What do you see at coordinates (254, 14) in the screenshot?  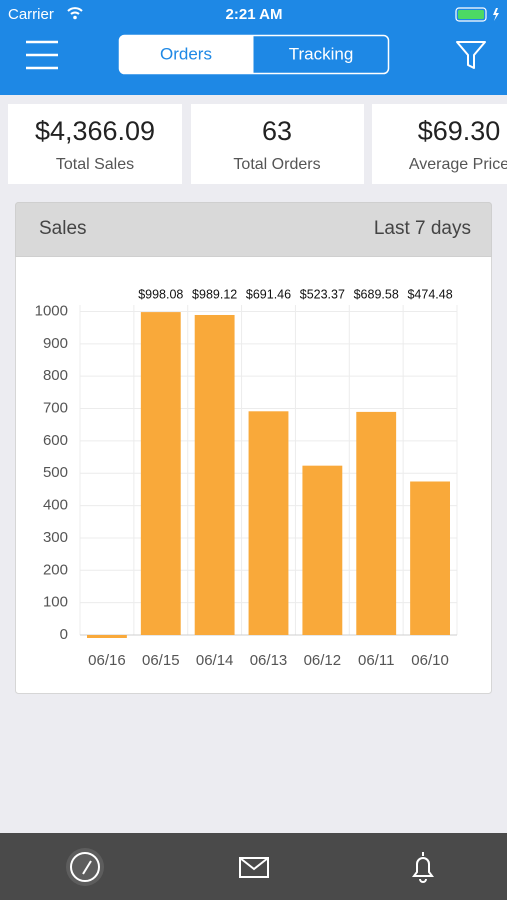 I see `clock: 2:21 AM` at bounding box center [254, 14].